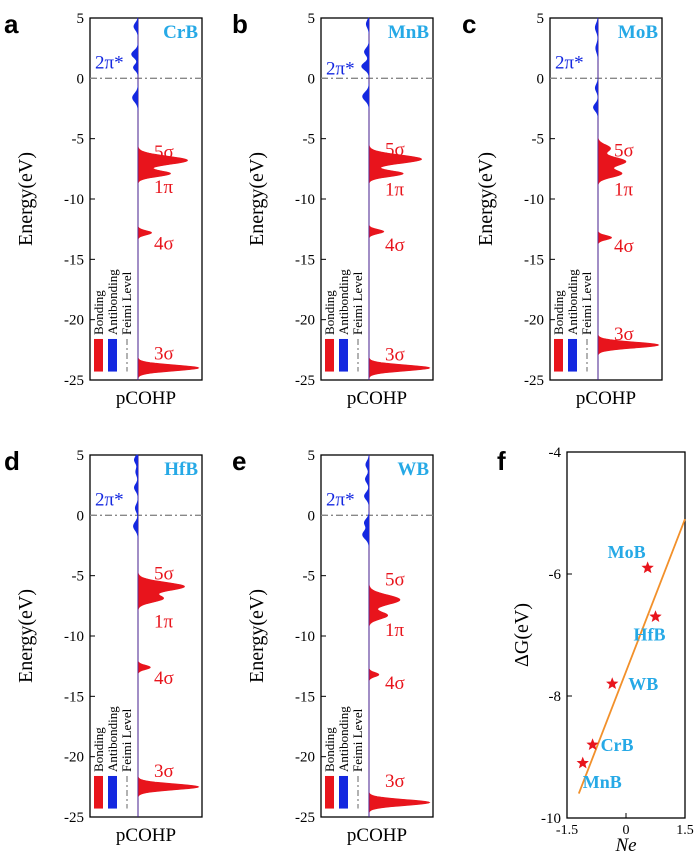 The image size is (700, 857). I want to click on compound-title: MoB, so click(638, 32).